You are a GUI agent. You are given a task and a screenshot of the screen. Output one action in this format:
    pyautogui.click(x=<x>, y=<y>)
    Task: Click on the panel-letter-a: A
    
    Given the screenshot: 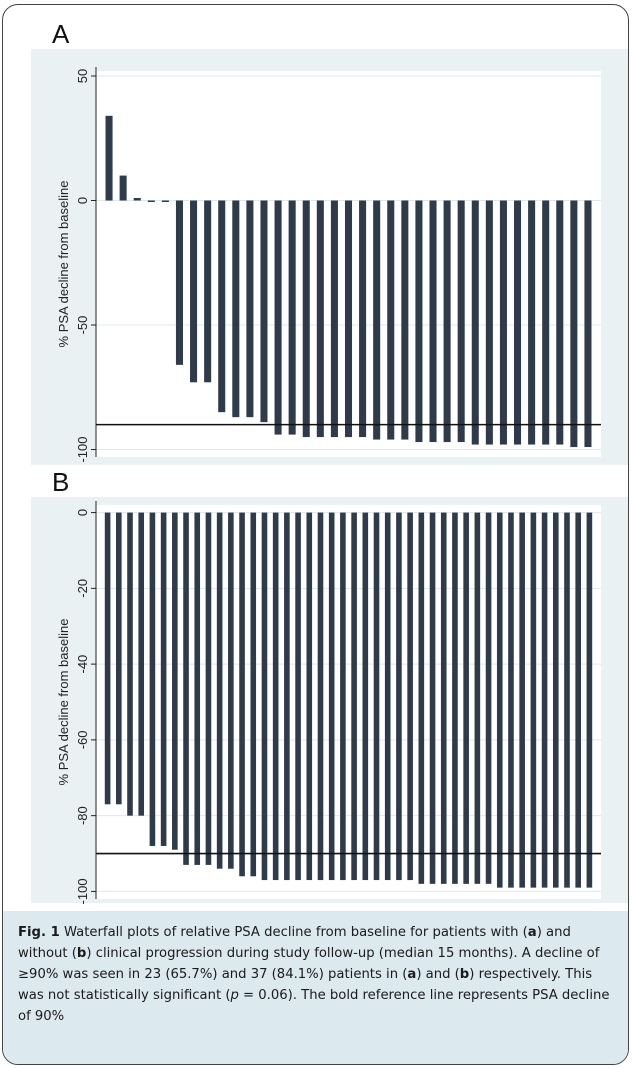 What is the action you would take?
    pyautogui.click(x=61, y=34)
    